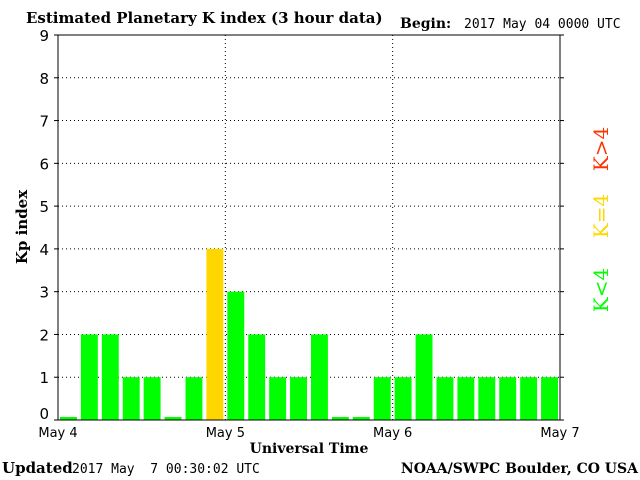 Image resolution: width=640 pixels, height=480 pixels. Describe the element at coordinates (44, 293) in the screenshot. I see `y-tick-label: 3` at that location.